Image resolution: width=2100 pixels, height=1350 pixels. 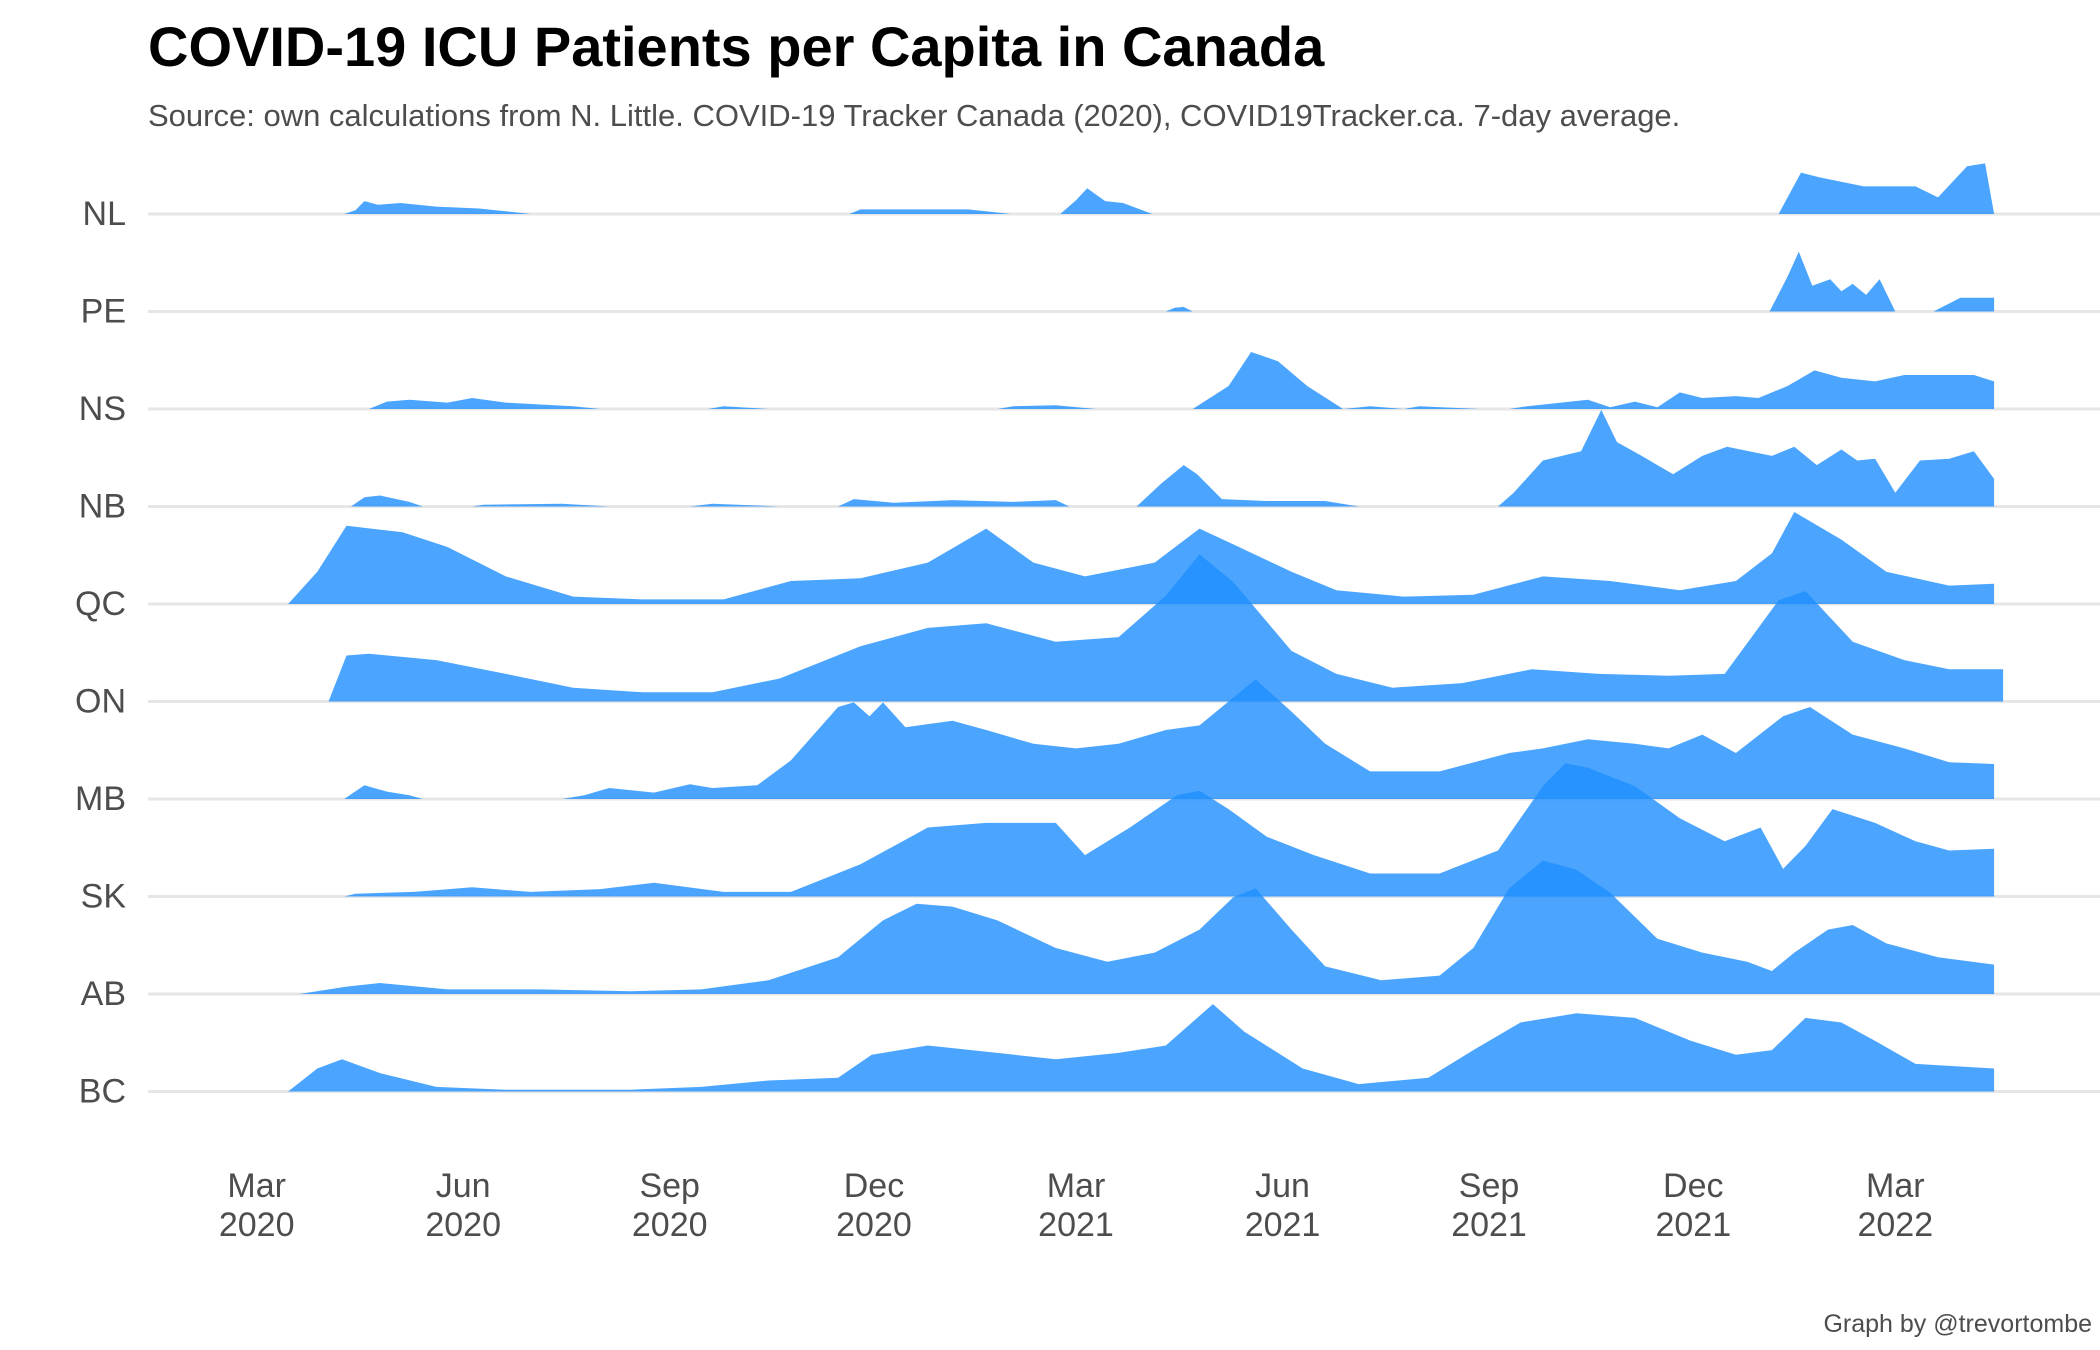 I want to click on y-tick-label: NB, so click(x=102, y=507).